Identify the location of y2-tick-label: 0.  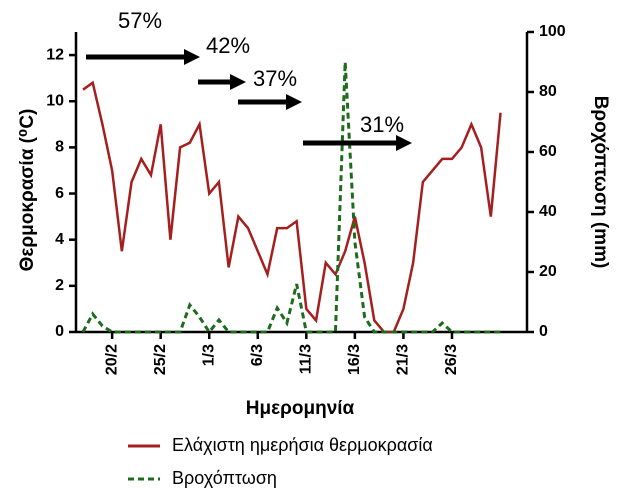
(543, 331).